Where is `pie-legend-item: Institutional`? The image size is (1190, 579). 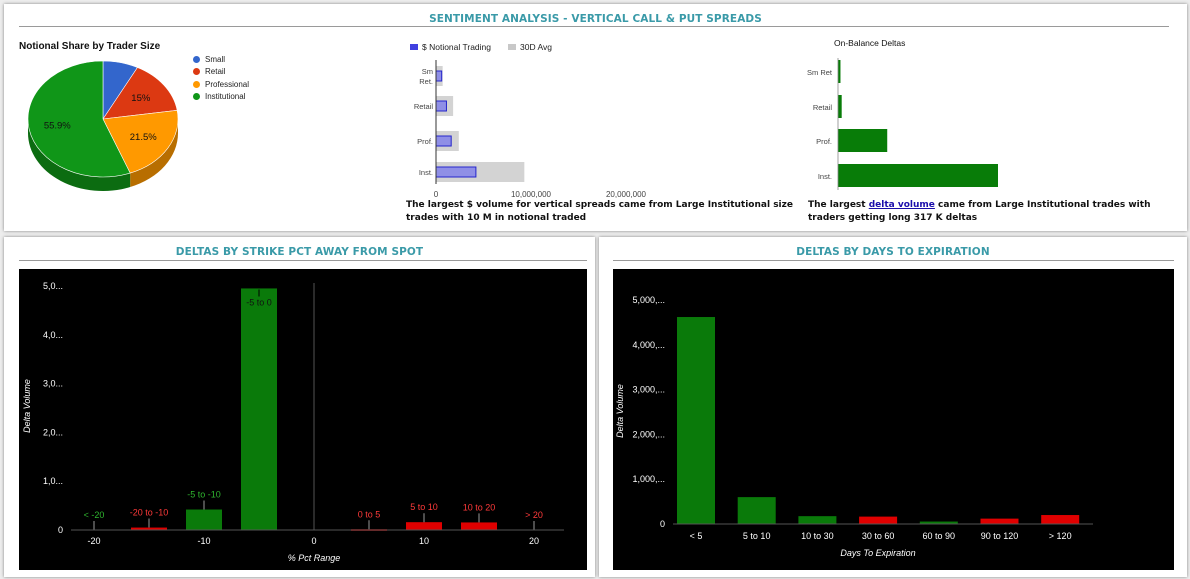
pie-legend-item: Institutional is located at coordinates (221, 97).